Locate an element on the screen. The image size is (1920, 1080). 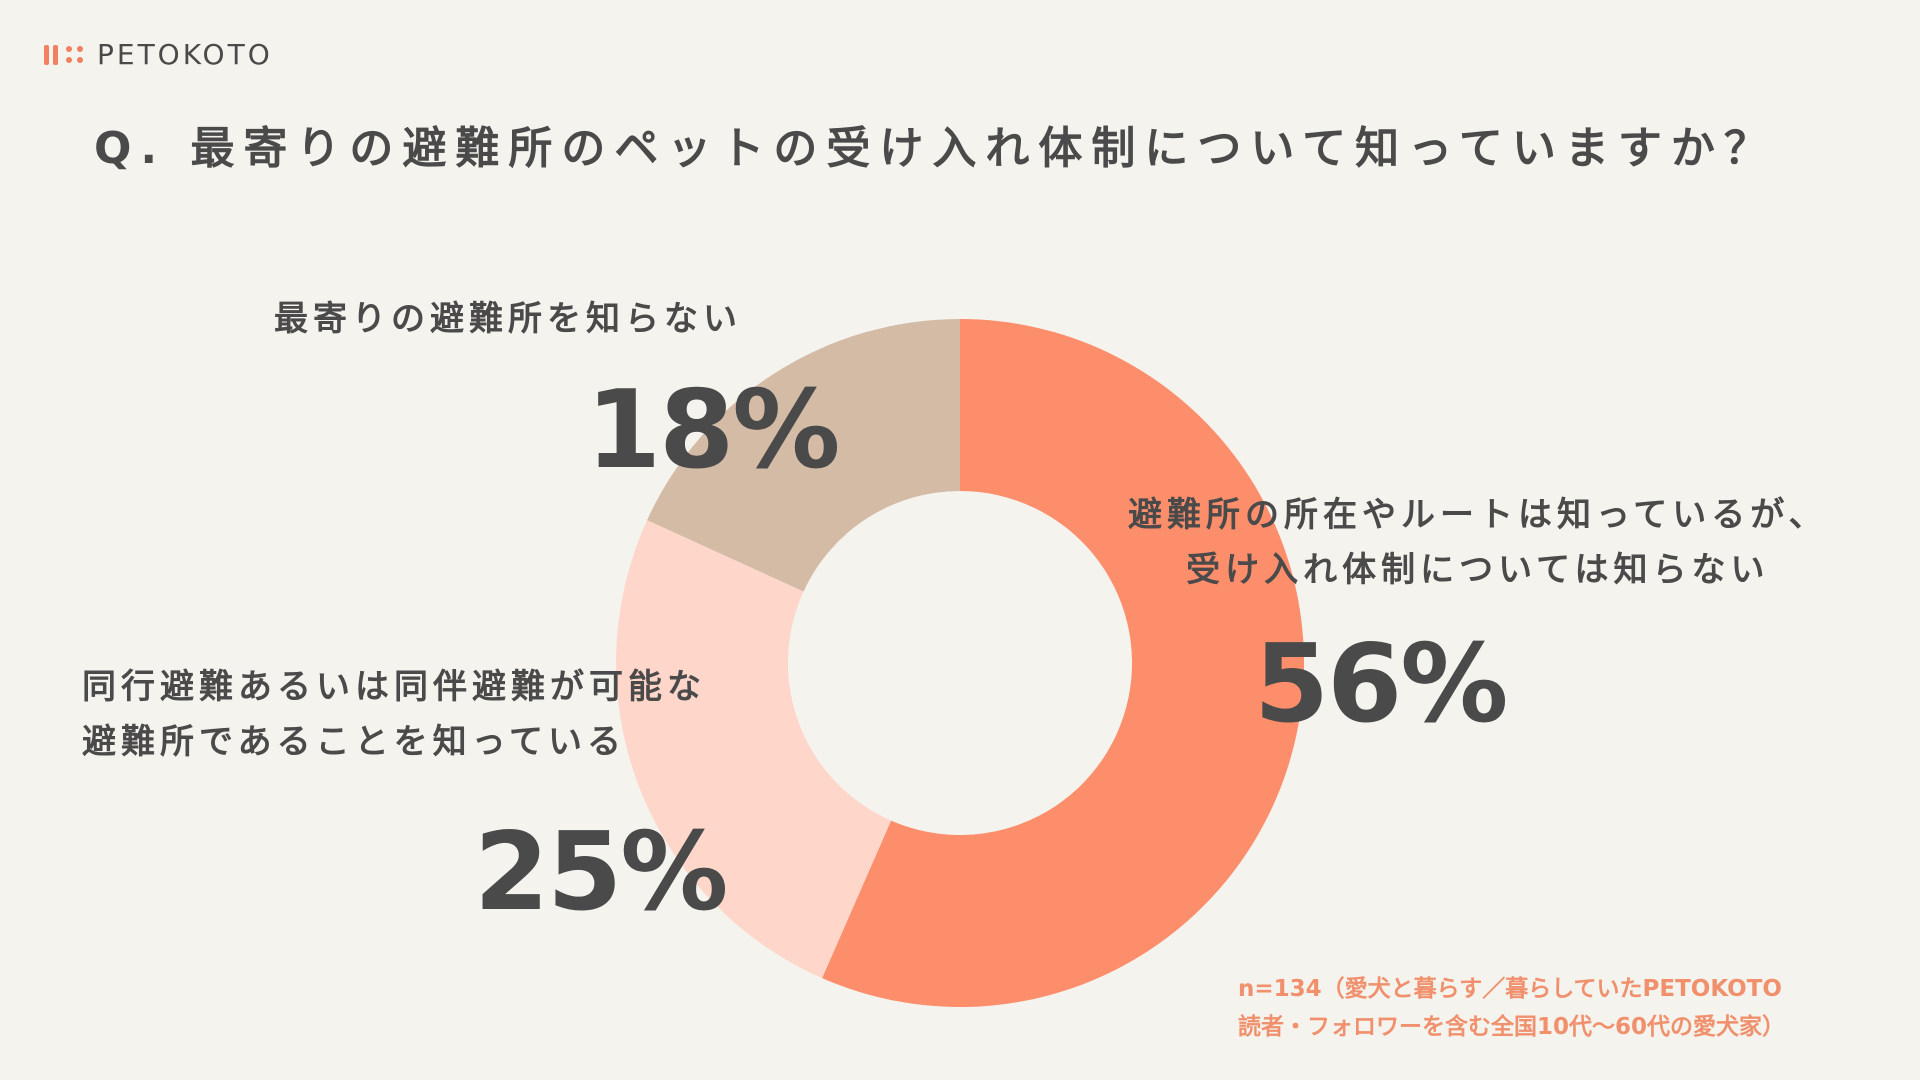
label-18: 最寄りの避難所を知らない is located at coordinates (508, 319).